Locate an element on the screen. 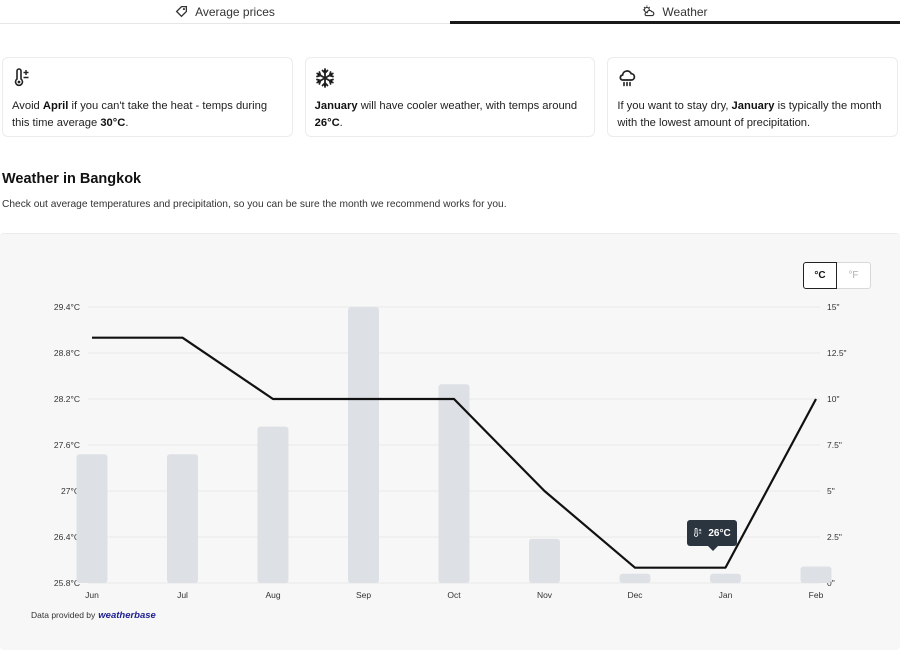  unit-toggle: °C °F is located at coordinates (837, 275).